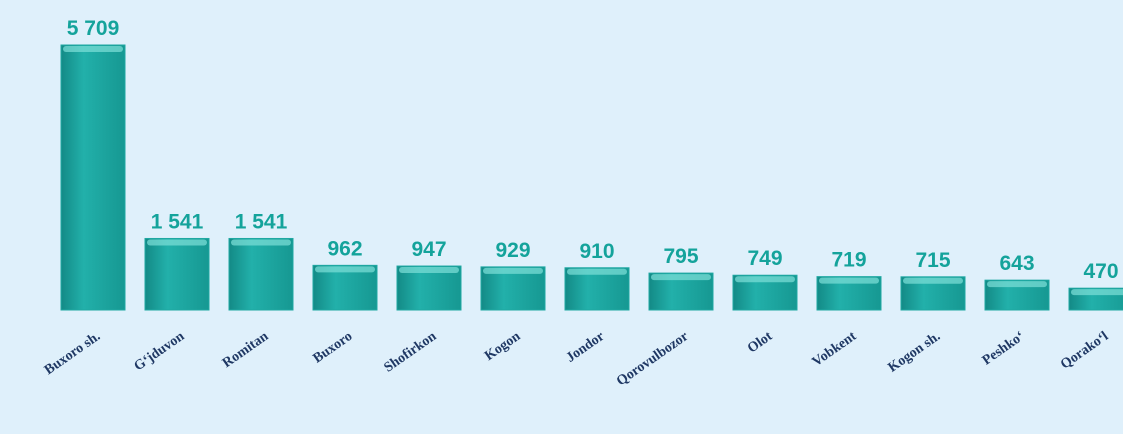 This screenshot has height=434, width=1123. What do you see at coordinates (93, 28) in the screenshot?
I see `value-label: 5 709` at bounding box center [93, 28].